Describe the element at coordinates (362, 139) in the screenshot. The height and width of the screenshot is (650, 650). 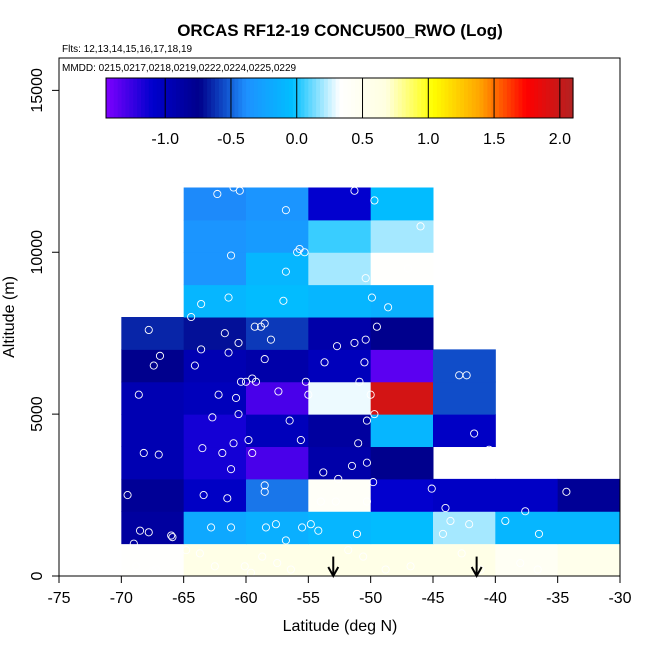
I see `colorbar-tick-label: 0.5` at that location.